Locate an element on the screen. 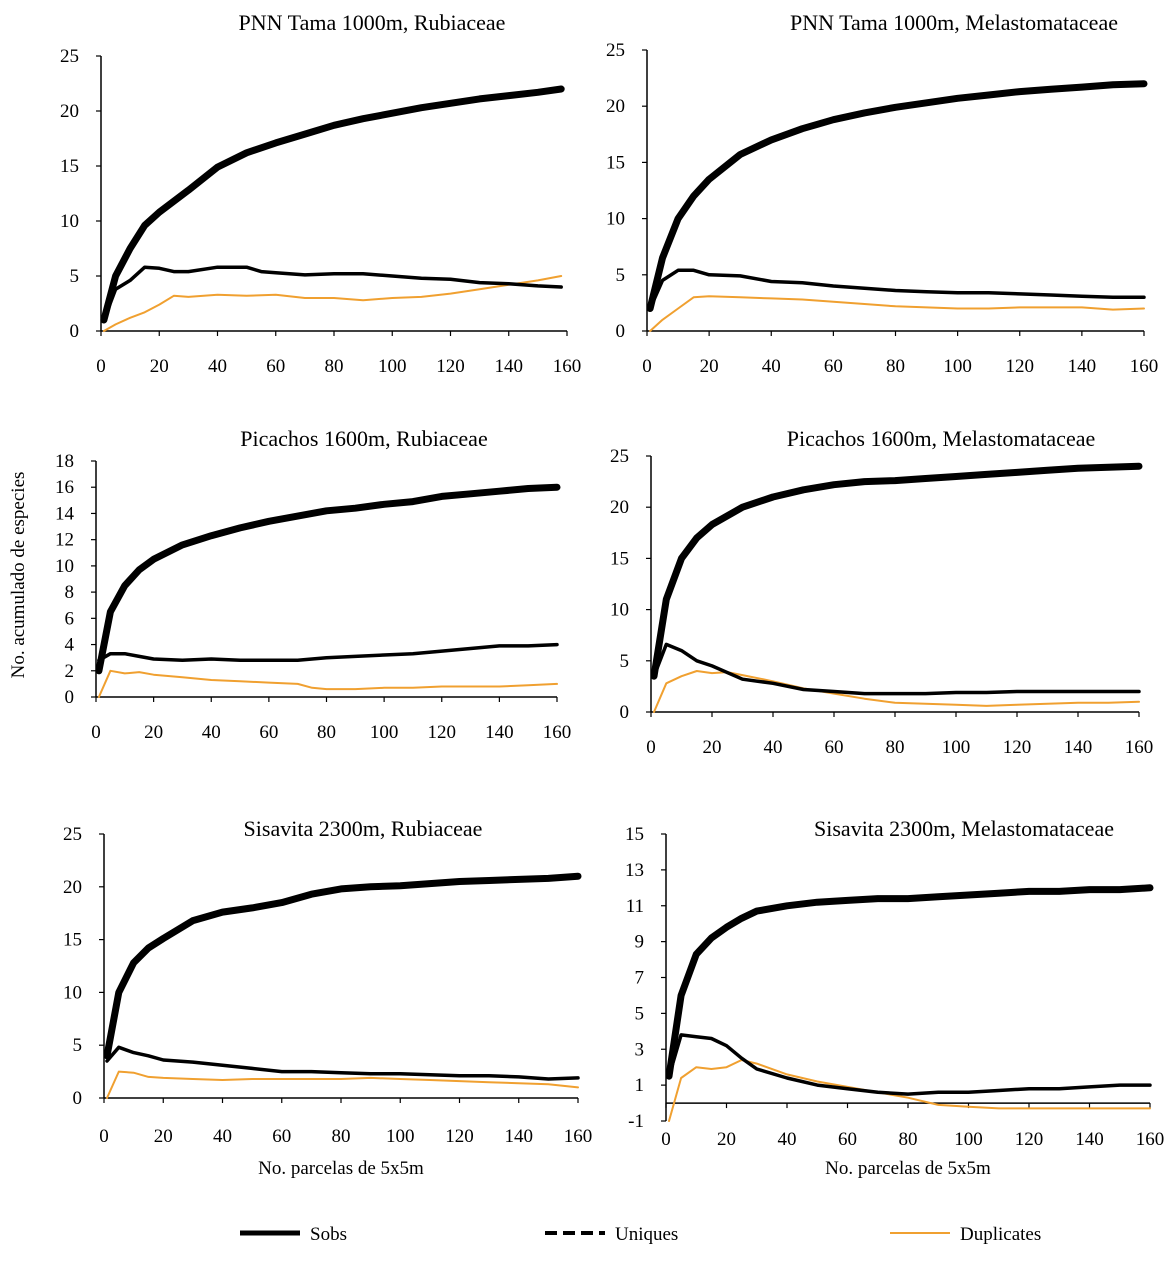 Image resolution: width=1173 pixels, height=1273 pixels. y-tick-label: 2 is located at coordinates (70, 671).